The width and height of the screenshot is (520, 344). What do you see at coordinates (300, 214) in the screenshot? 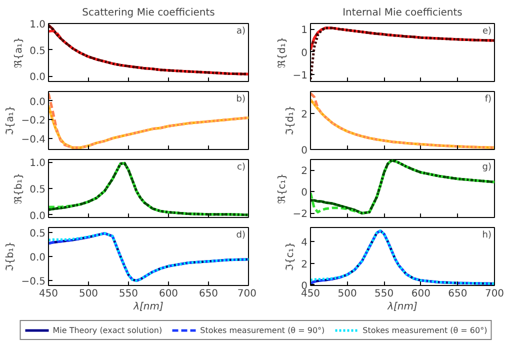
I see `y-tick-label: −2` at bounding box center [300, 214].